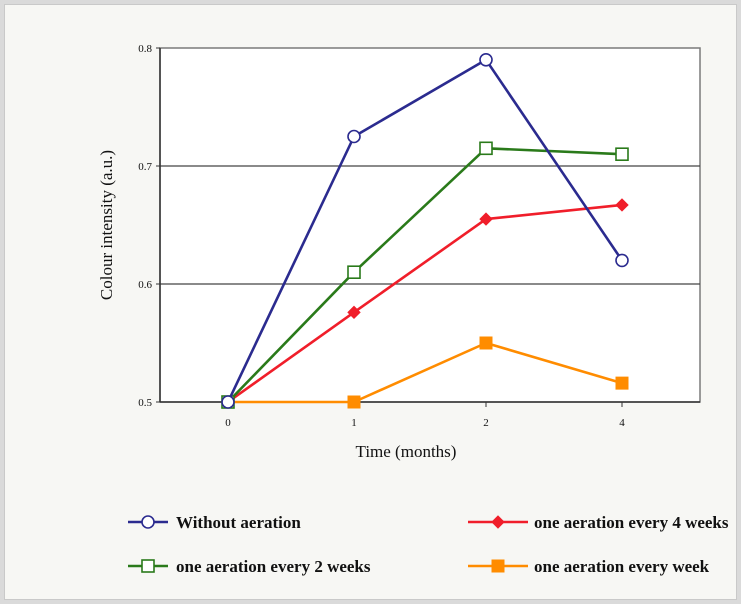 Image resolution: width=741 pixels, height=604 pixels. What do you see at coordinates (238, 522) in the screenshot?
I see `legend-label: Without aeration` at bounding box center [238, 522].